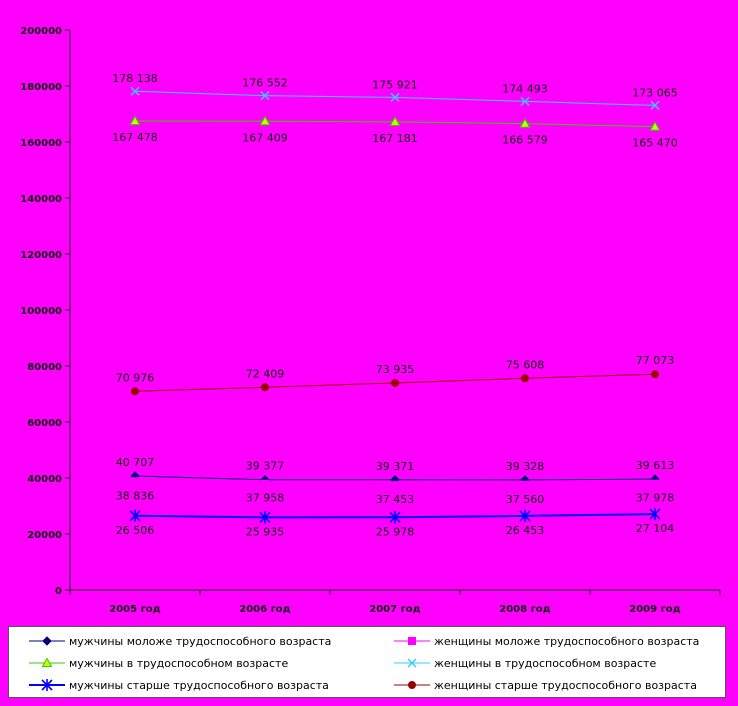 This screenshot has height=706, width=738. What do you see at coordinates (265, 498) in the screenshot?
I see `data-label: 37 958` at bounding box center [265, 498].